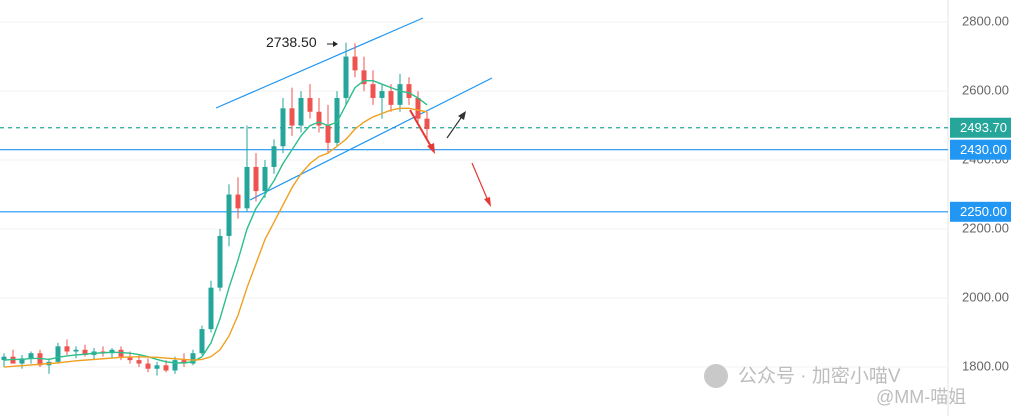  Describe the element at coordinates (332, 44) in the screenshot. I see `annotation-arrow` at that location.